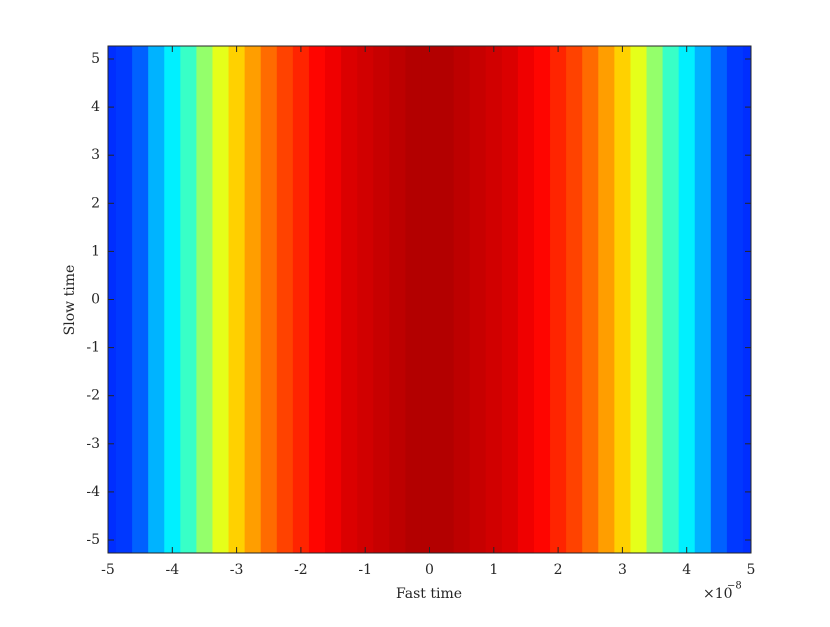 This screenshot has height=627, width=830. What do you see at coordinates (237, 570) in the screenshot?
I see `x-tick-label: -3` at bounding box center [237, 570].